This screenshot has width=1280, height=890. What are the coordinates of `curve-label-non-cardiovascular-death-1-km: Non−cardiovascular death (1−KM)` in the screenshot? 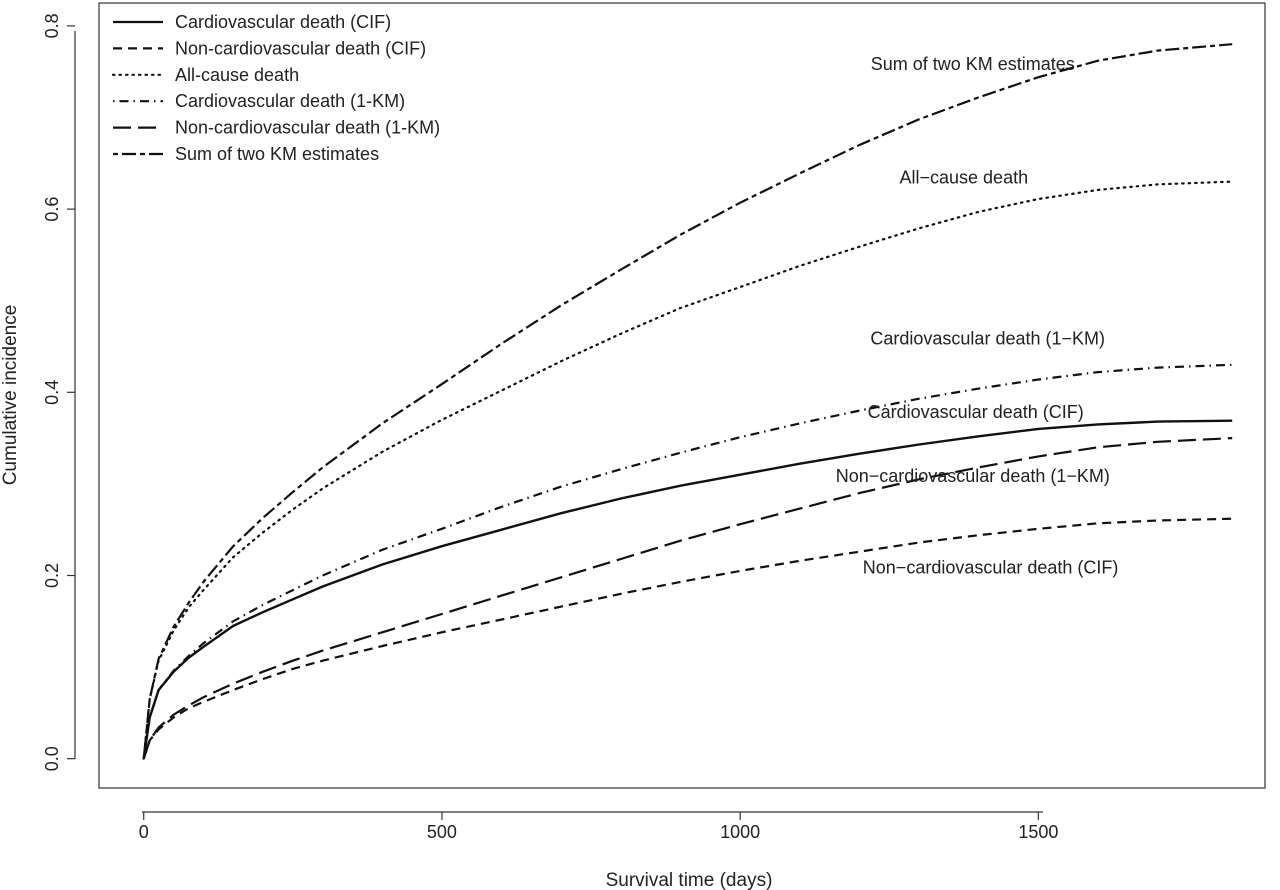 It's located at (973, 476).